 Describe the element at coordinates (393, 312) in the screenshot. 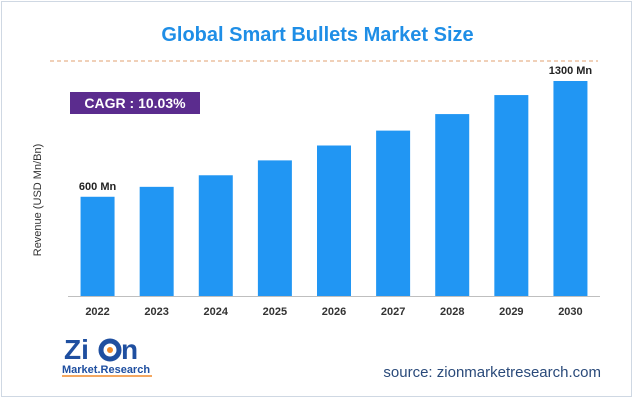

I see `x-tick-2027: 2027` at that location.